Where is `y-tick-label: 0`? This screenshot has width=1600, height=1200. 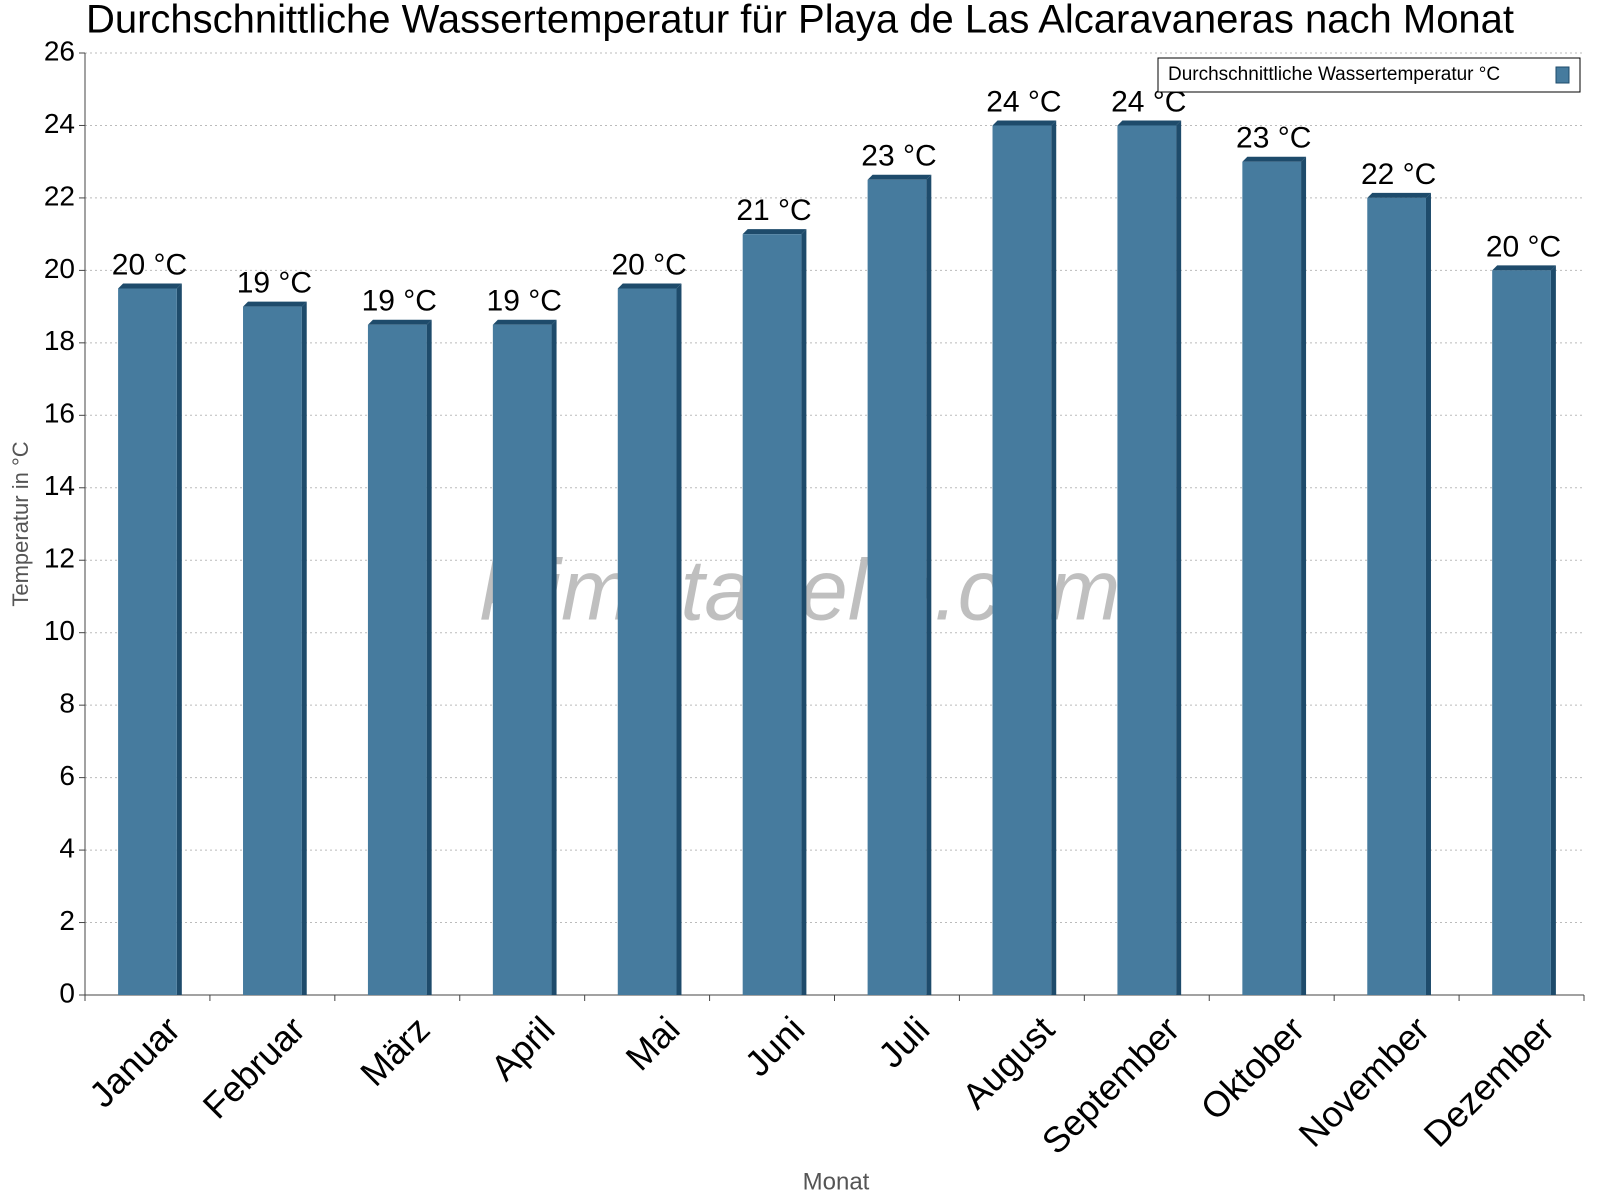
y-tick-label: 0 is located at coordinates (67, 992).